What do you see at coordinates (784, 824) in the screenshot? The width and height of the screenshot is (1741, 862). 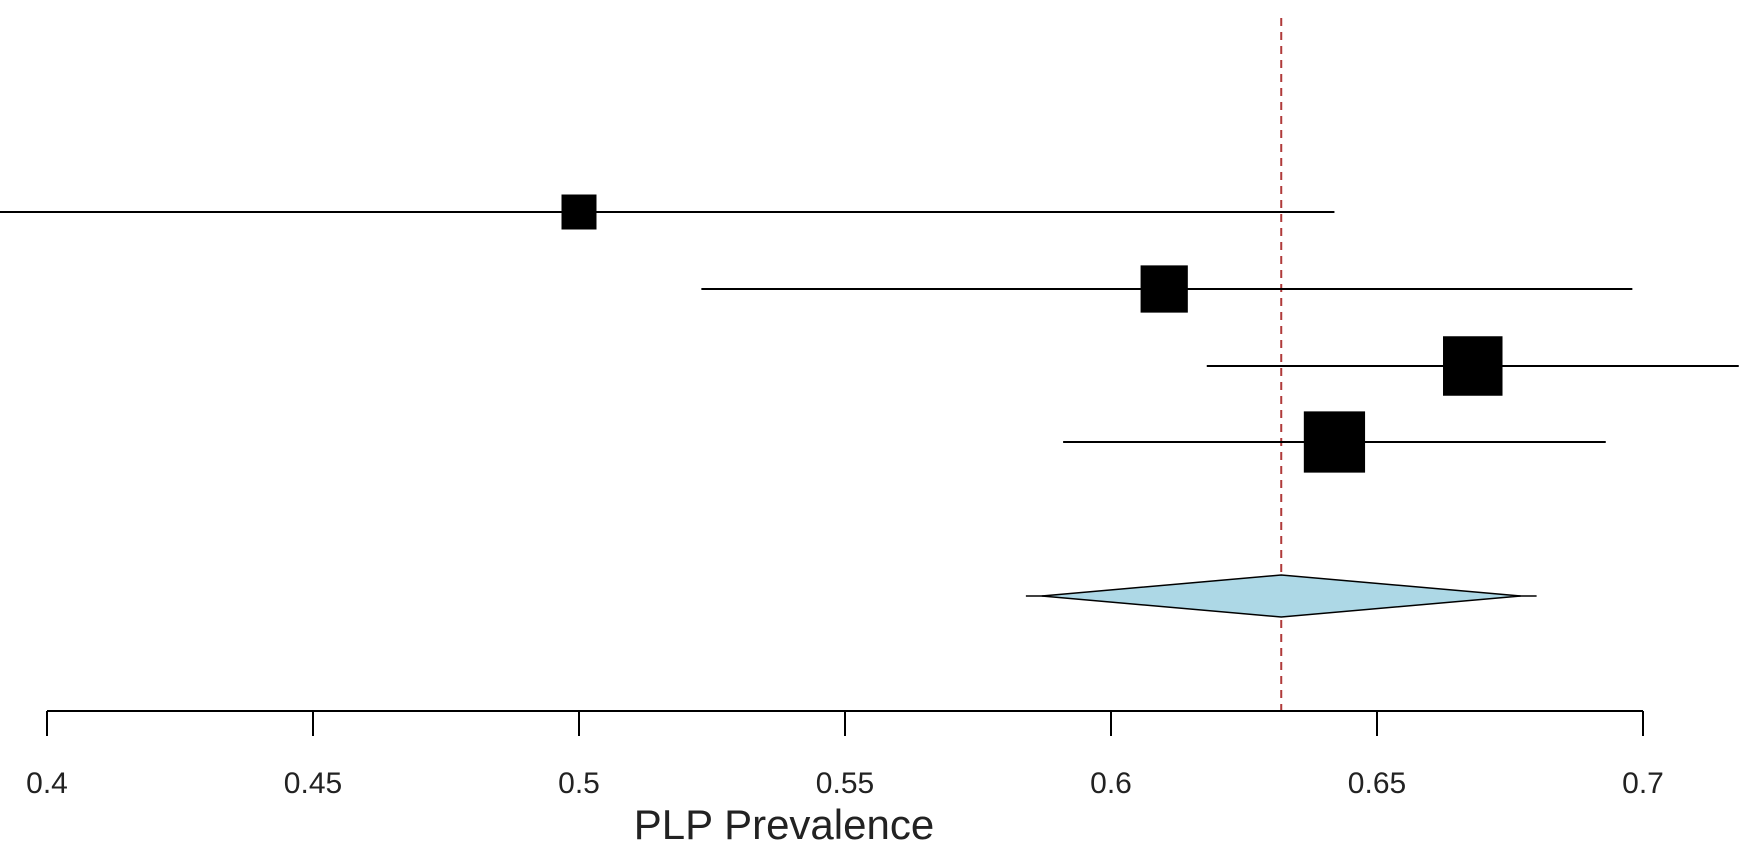 I see `x-axis-label: PLP Prevalence` at bounding box center [784, 824].